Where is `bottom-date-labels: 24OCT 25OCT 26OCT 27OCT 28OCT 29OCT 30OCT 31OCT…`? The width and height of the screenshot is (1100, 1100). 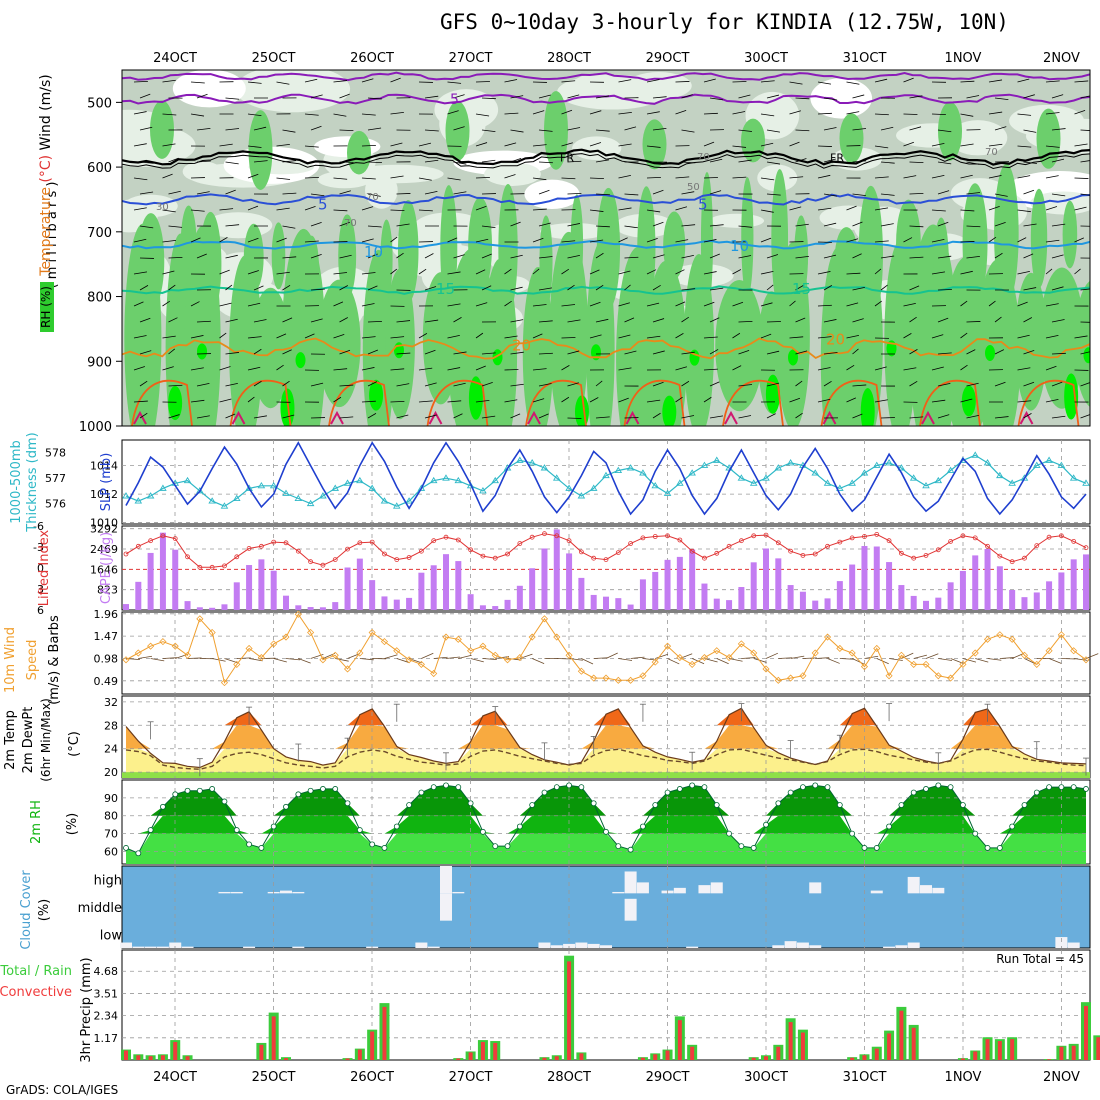
bottom-date-labels: 24OCT 25OCT 26OCT 27OCT 28OCT 29OCT 30OCT 31OCT… is located at coordinates (616, 1077).